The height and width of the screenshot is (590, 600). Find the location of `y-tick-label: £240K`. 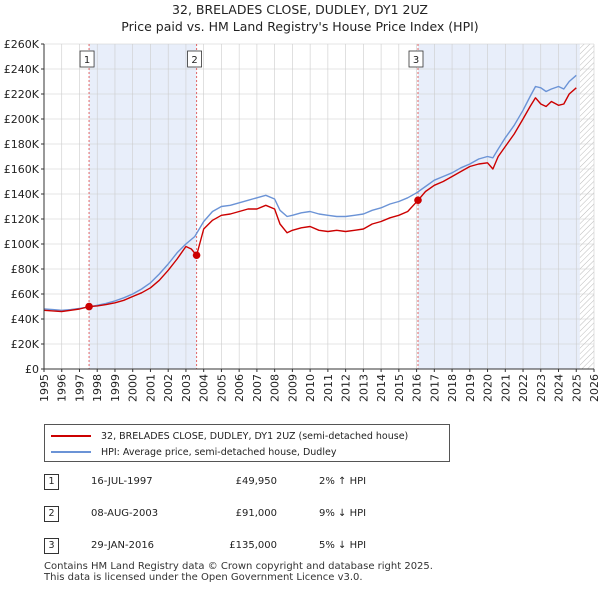

y-tick-label: £240K is located at coordinates (22, 69).